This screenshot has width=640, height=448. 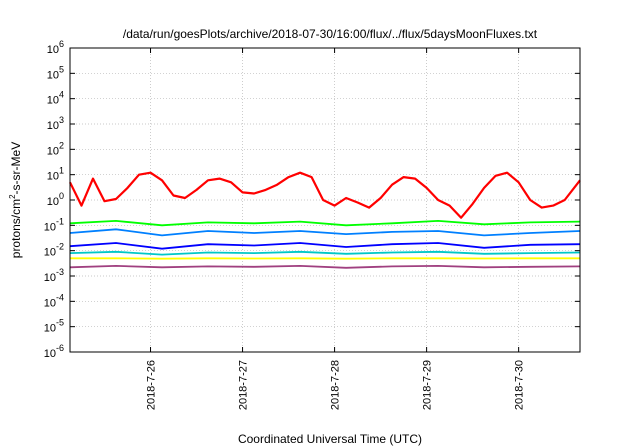 What do you see at coordinates (330, 439) in the screenshot?
I see `x-axis-title: Coordinated Universal Time (UTC)` at bounding box center [330, 439].